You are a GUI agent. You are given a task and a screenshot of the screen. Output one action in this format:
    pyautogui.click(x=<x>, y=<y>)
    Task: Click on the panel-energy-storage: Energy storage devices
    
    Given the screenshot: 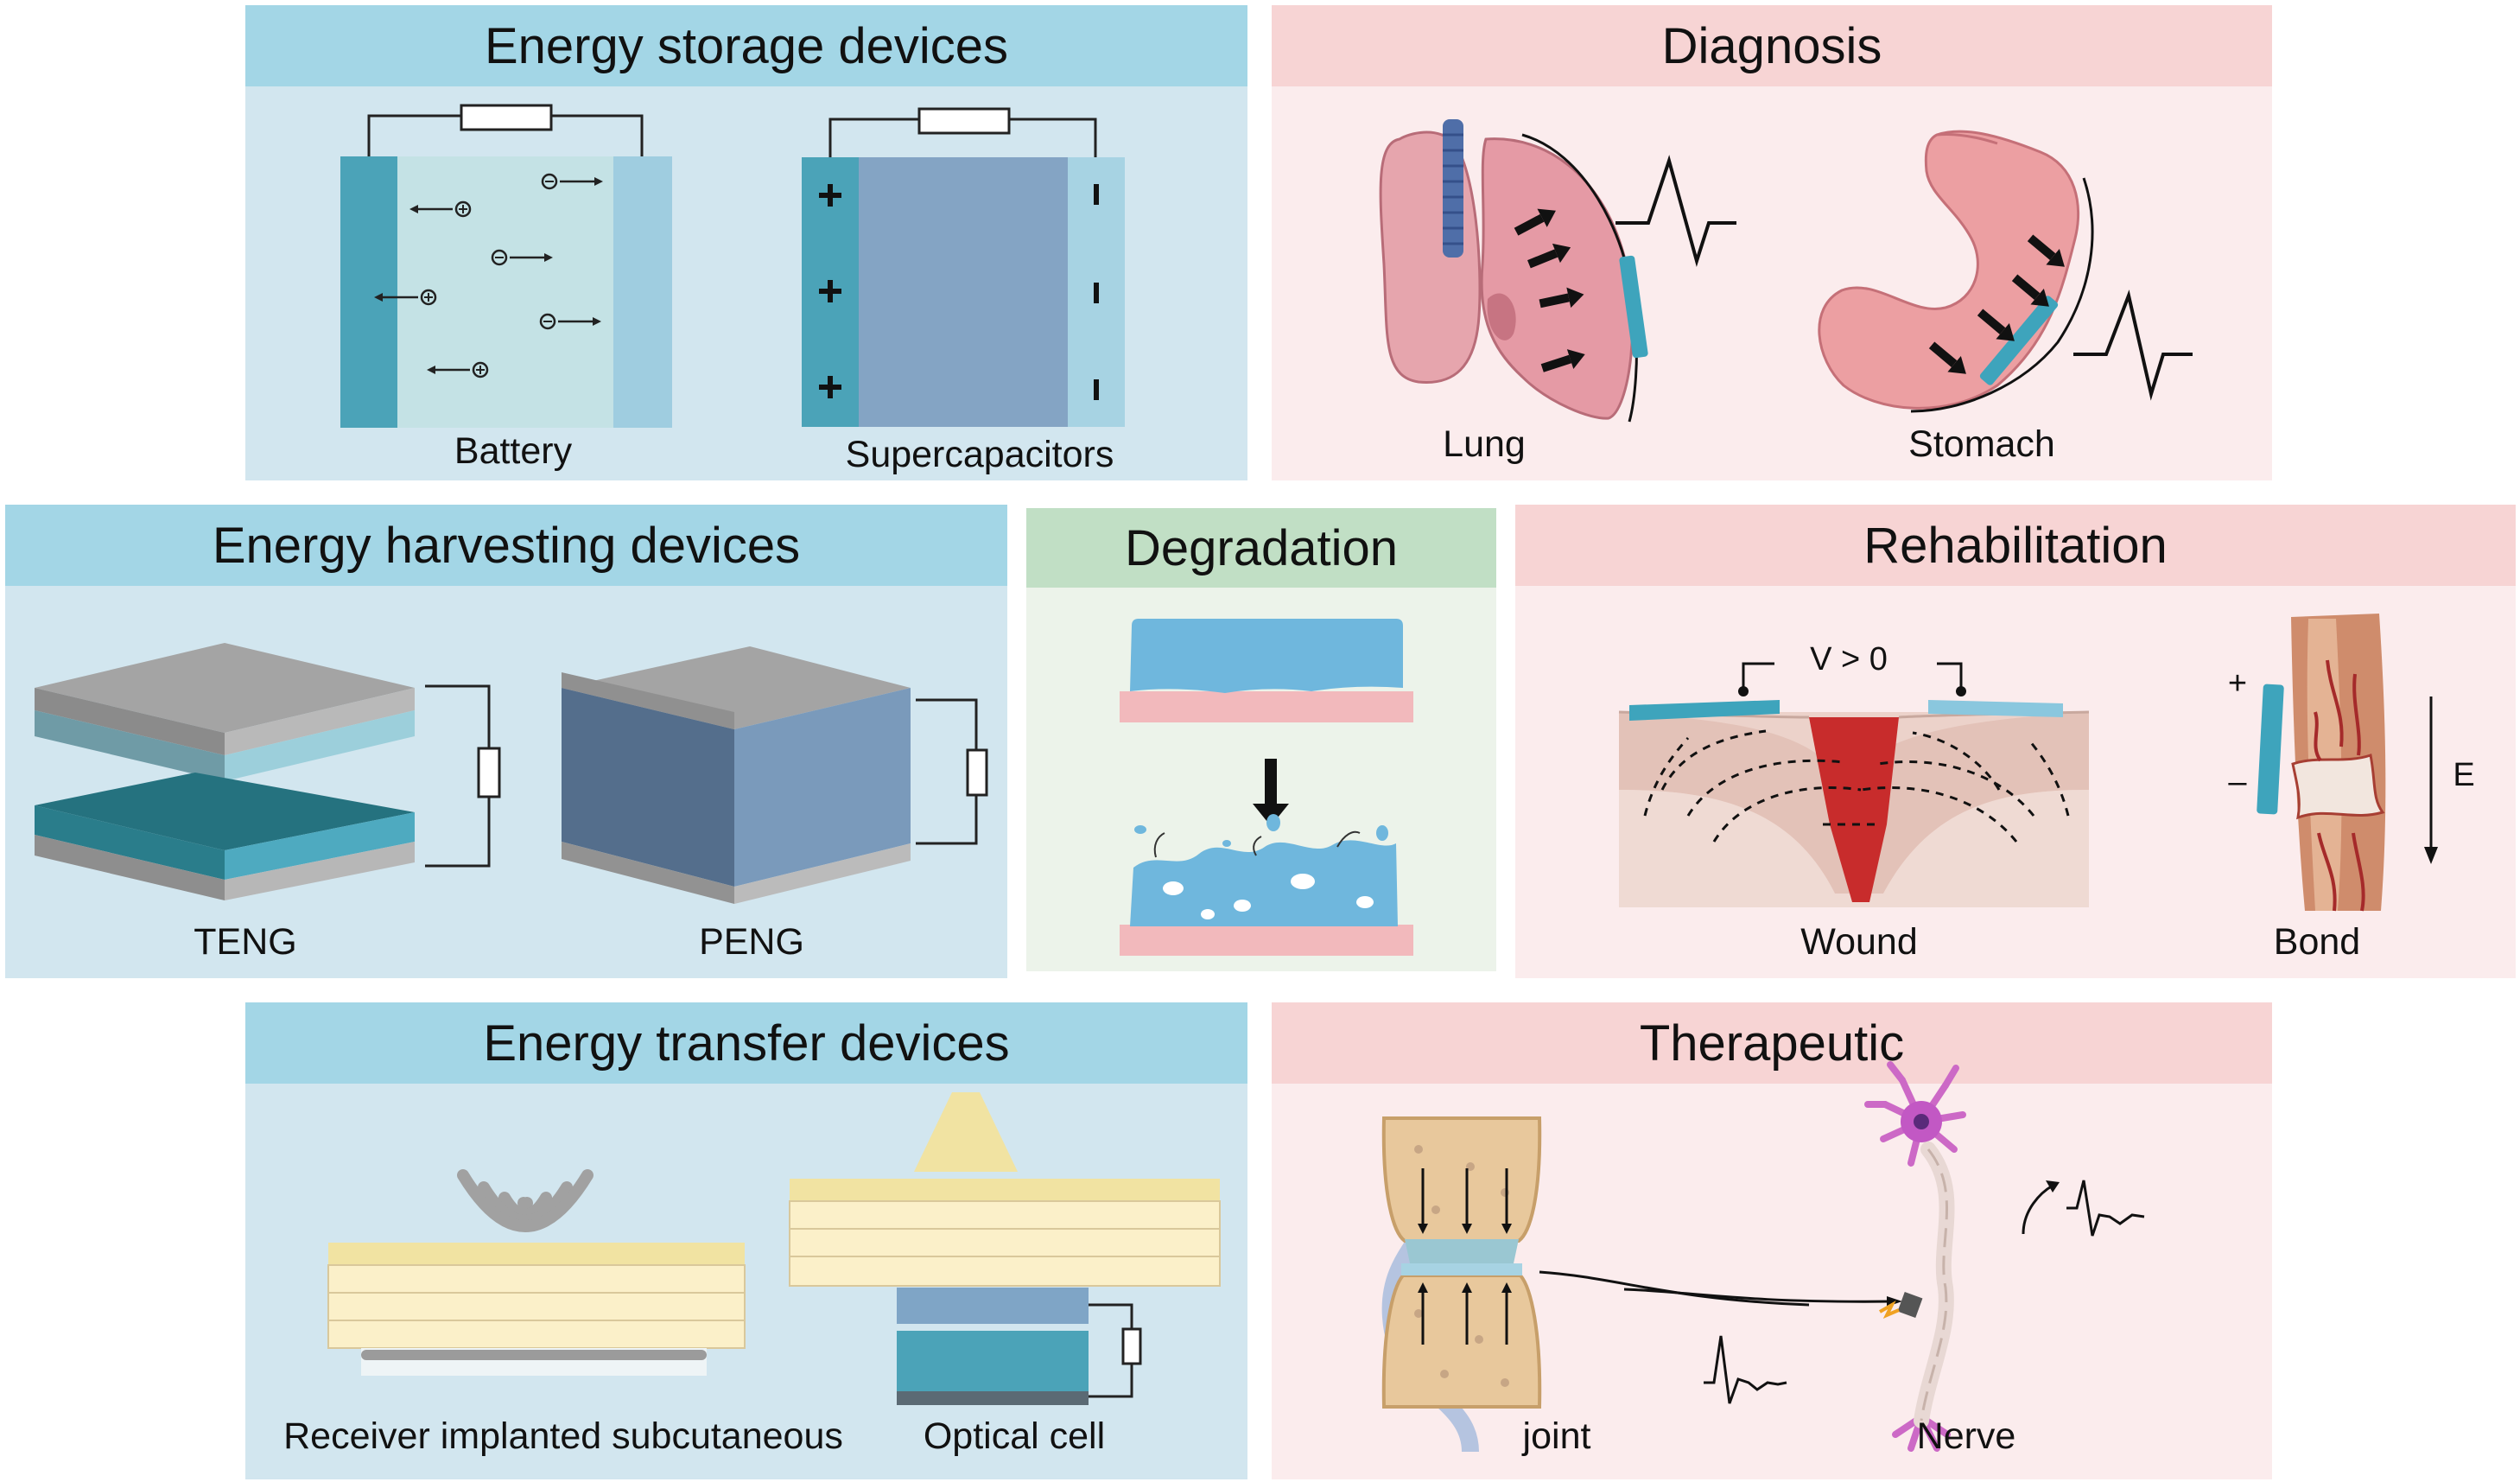 What is the action you would take?
    pyautogui.click(x=746, y=243)
    